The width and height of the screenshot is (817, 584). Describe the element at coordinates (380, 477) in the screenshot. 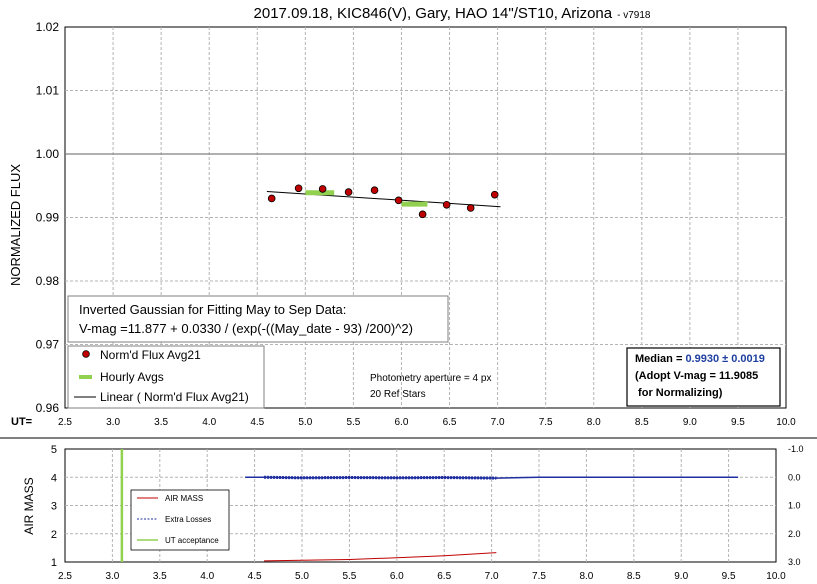

I see `extra-losses-data` at that location.